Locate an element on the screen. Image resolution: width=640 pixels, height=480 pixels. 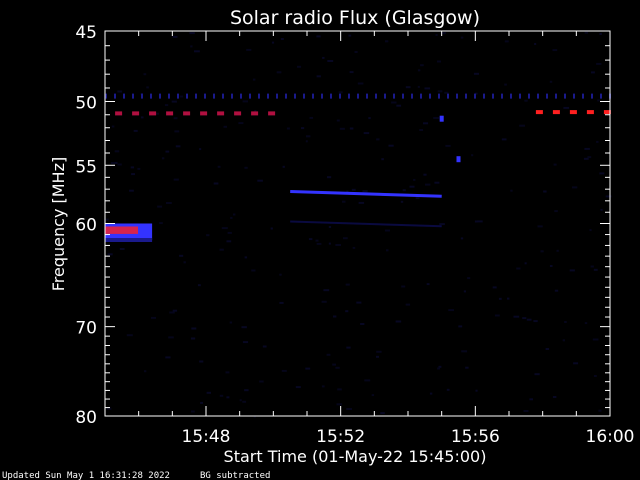
y-tick-label: 50 is located at coordinates (86, 104).